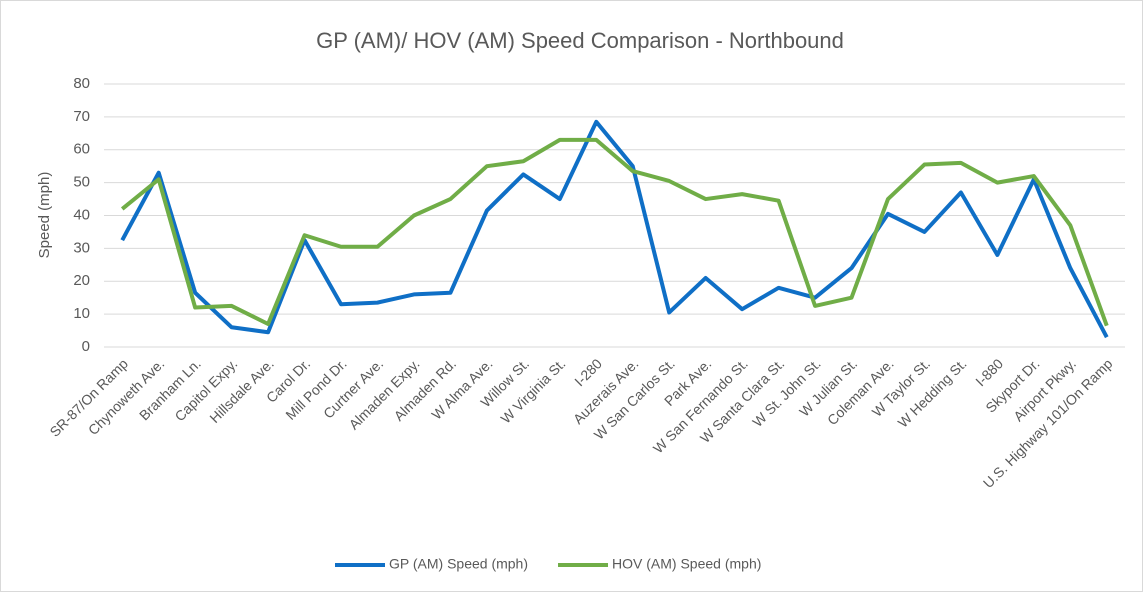 This screenshot has height=597, width=1143. Describe the element at coordinates (81, 116) in the screenshot. I see `y-tick-label: 70` at that location.